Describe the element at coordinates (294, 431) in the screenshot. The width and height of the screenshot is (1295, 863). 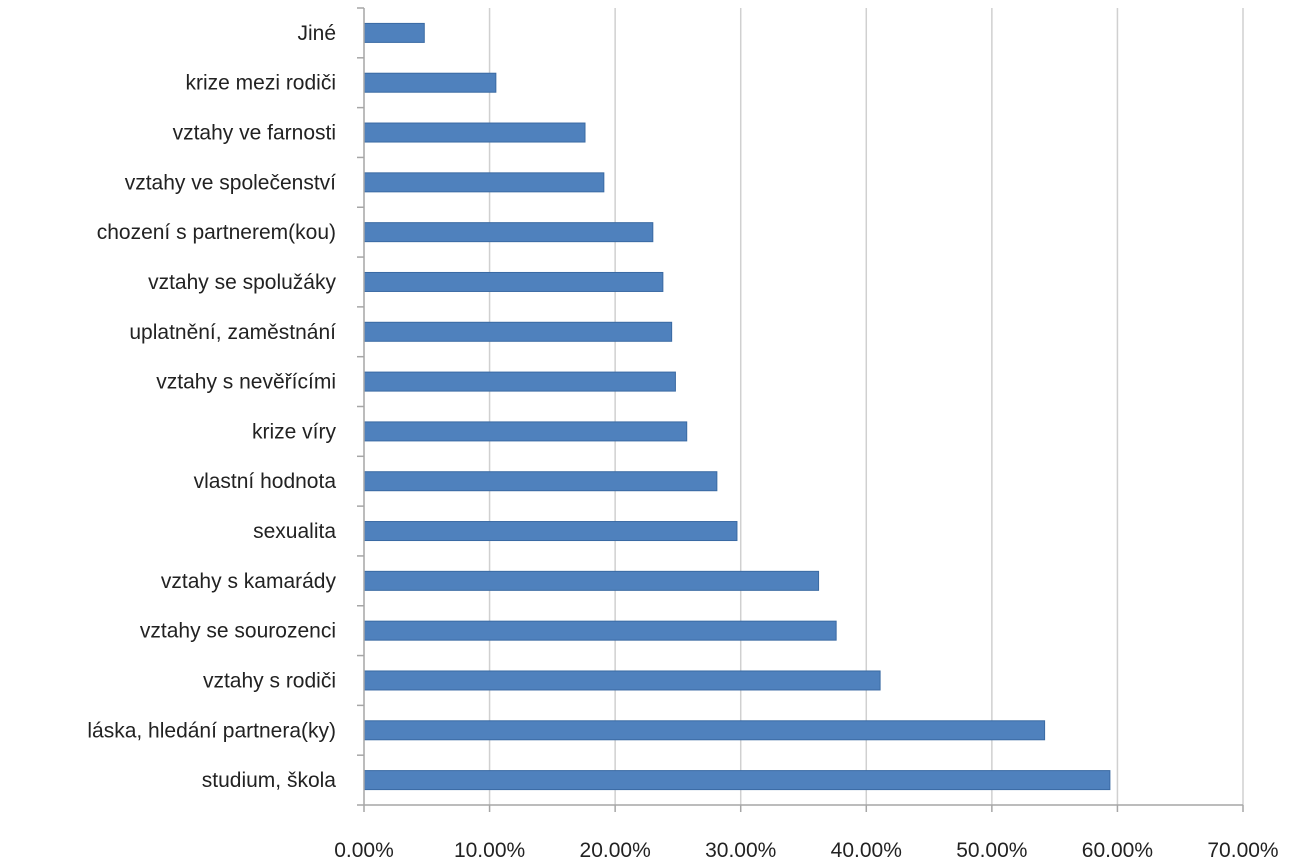
I see `category-label: krize víry` at that location.